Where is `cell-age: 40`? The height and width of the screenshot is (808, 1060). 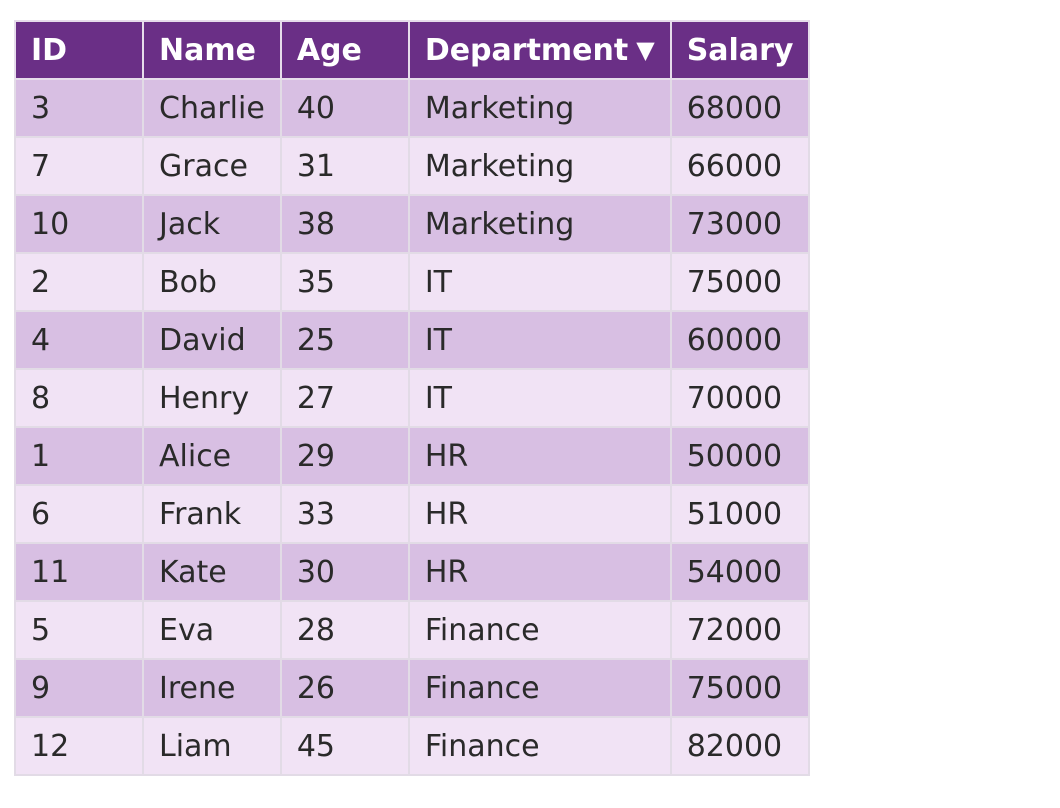
cell-age: 40 is located at coordinates (344, 108).